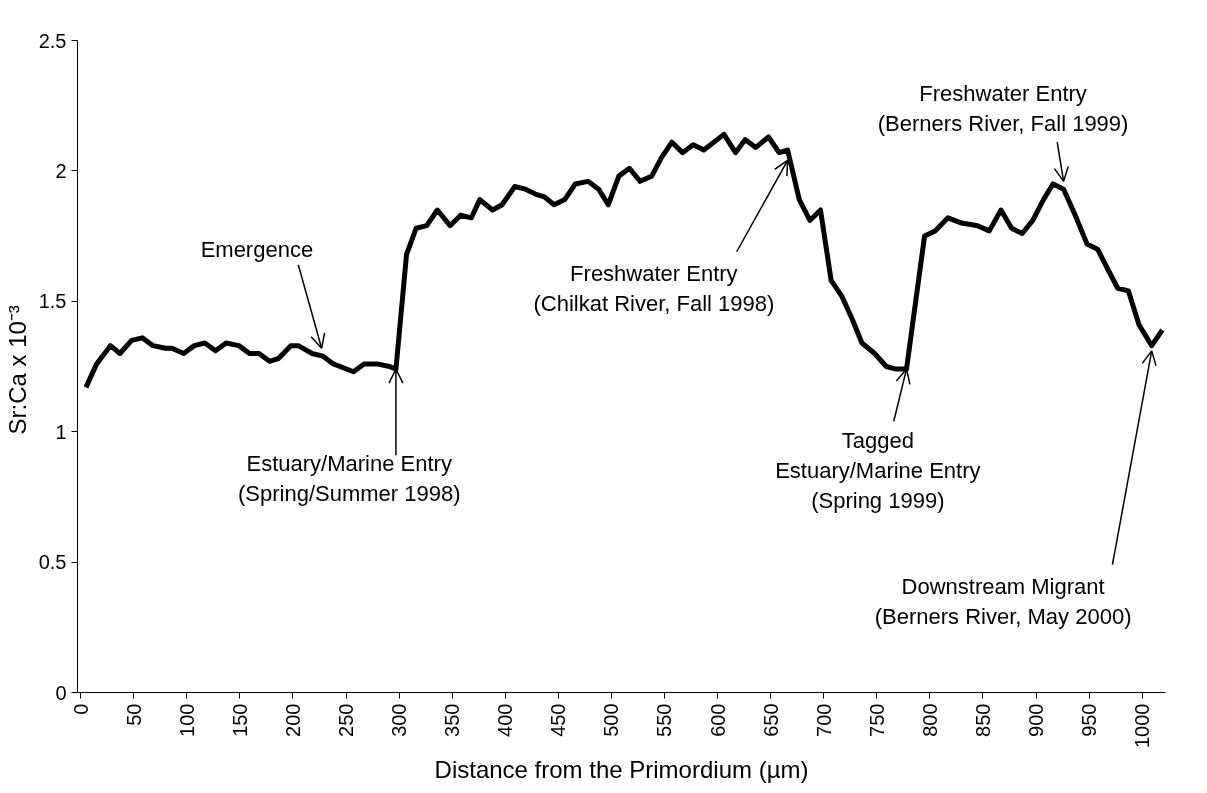  I want to click on x-tick-label: 600, so click(717, 720).